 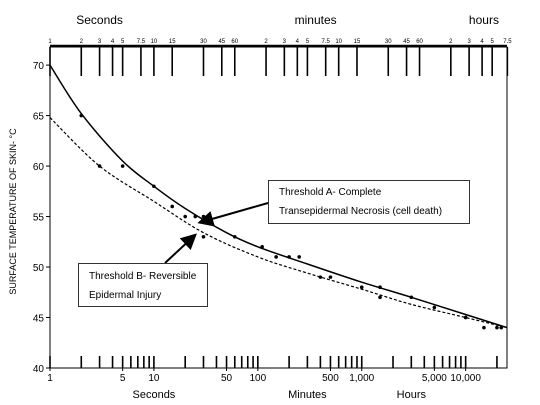 I want to click on x-bottom-unit-label: Minutes, so click(x=307, y=395).